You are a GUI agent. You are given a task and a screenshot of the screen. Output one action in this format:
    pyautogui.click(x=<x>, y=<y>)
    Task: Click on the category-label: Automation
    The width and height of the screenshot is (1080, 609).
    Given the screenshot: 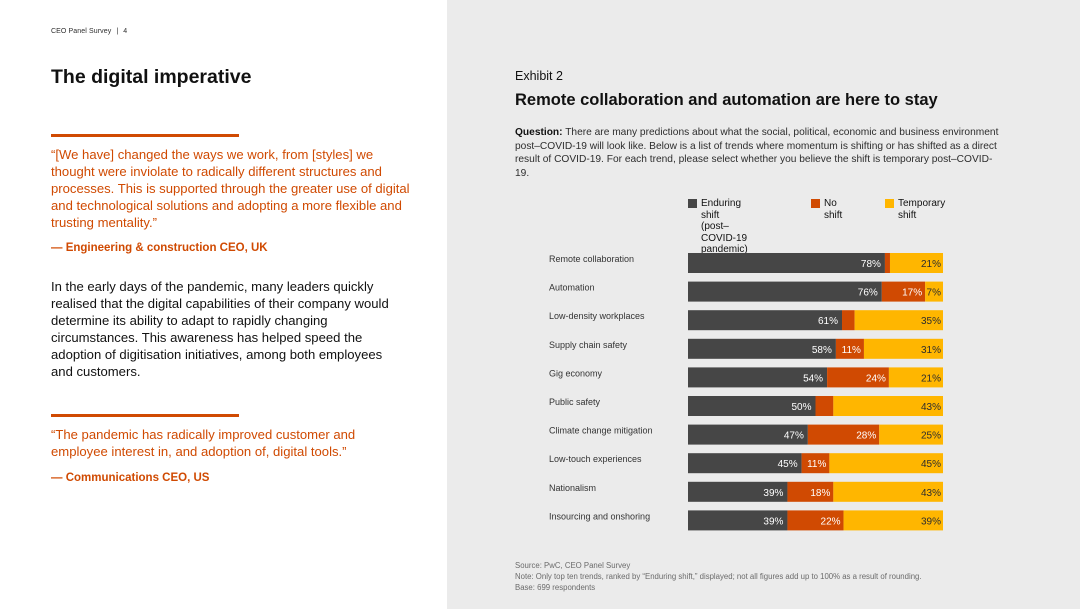 What is the action you would take?
    pyautogui.click(x=572, y=288)
    